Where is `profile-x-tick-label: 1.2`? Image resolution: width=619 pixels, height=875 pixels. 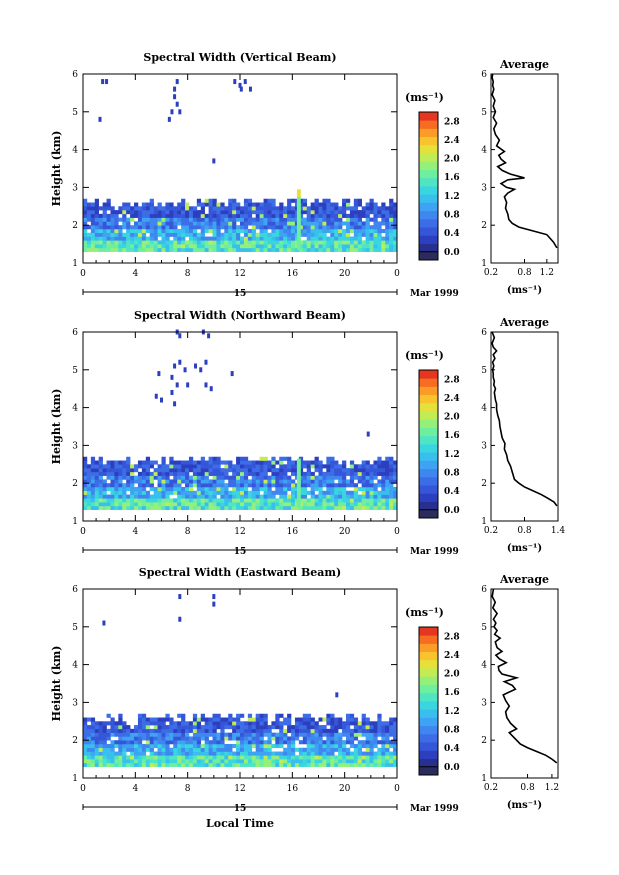
profile-x-tick-label: 1.2 is located at coordinates (552, 788).